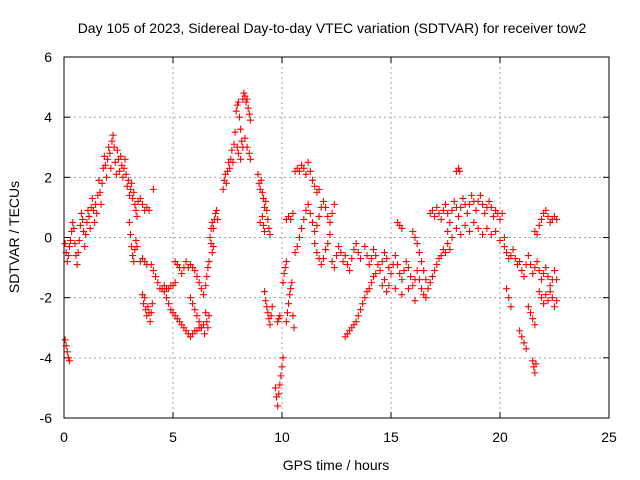 The width and height of the screenshot is (640, 480). Describe the element at coordinates (609, 437) in the screenshot. I see `x-tick-label: 25` at that location.